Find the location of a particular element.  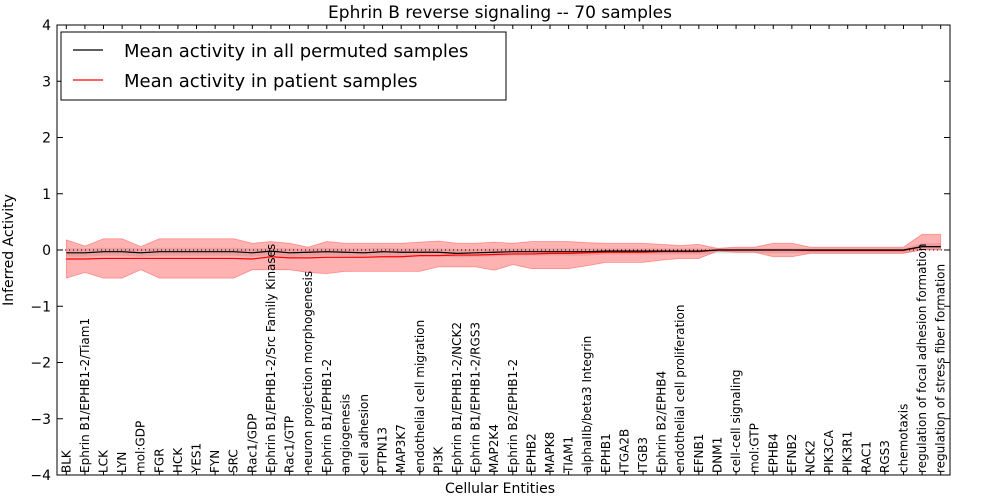

legend-label-patient: Mean activity in patient samples is located at coordinates (271, 81).